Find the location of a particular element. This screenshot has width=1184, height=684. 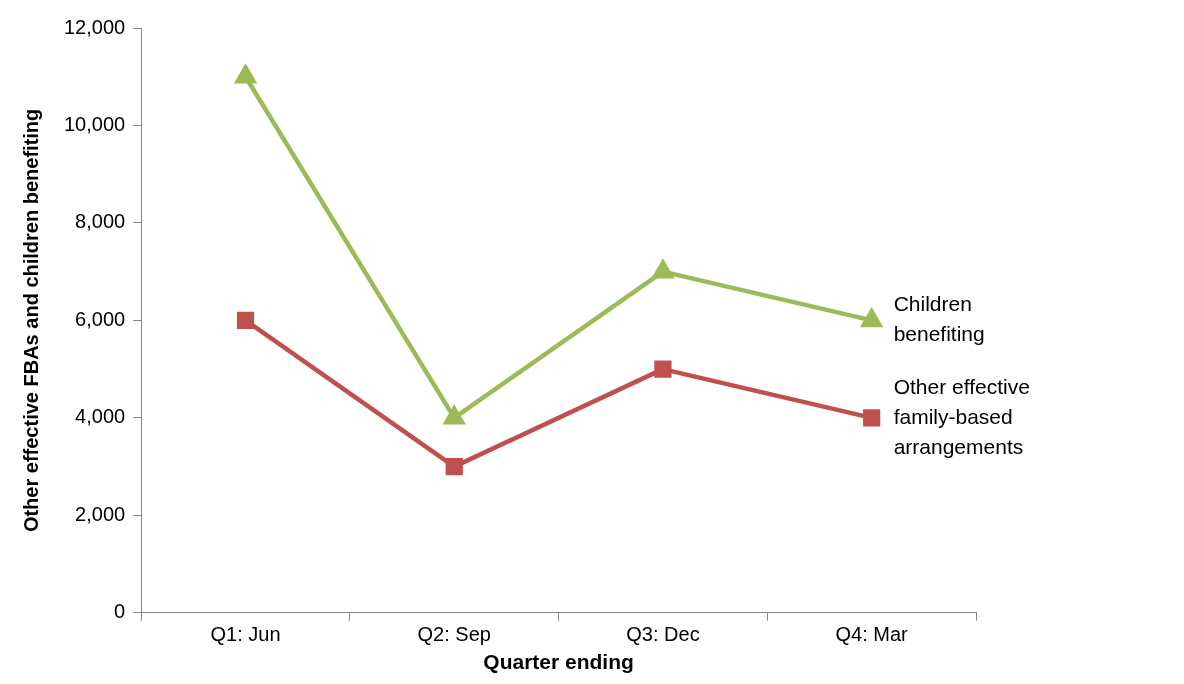

series-label: Children benefiting is located at coordinates (939, 319).